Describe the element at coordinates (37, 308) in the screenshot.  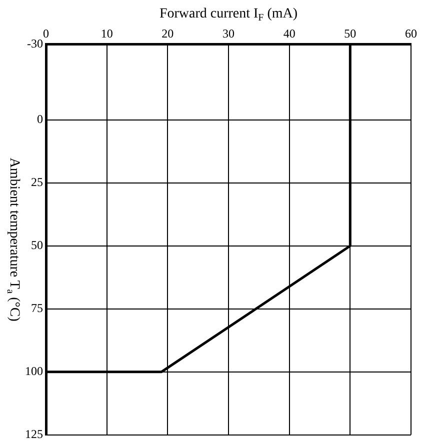
I see `y-tick-label: 75` at that location.